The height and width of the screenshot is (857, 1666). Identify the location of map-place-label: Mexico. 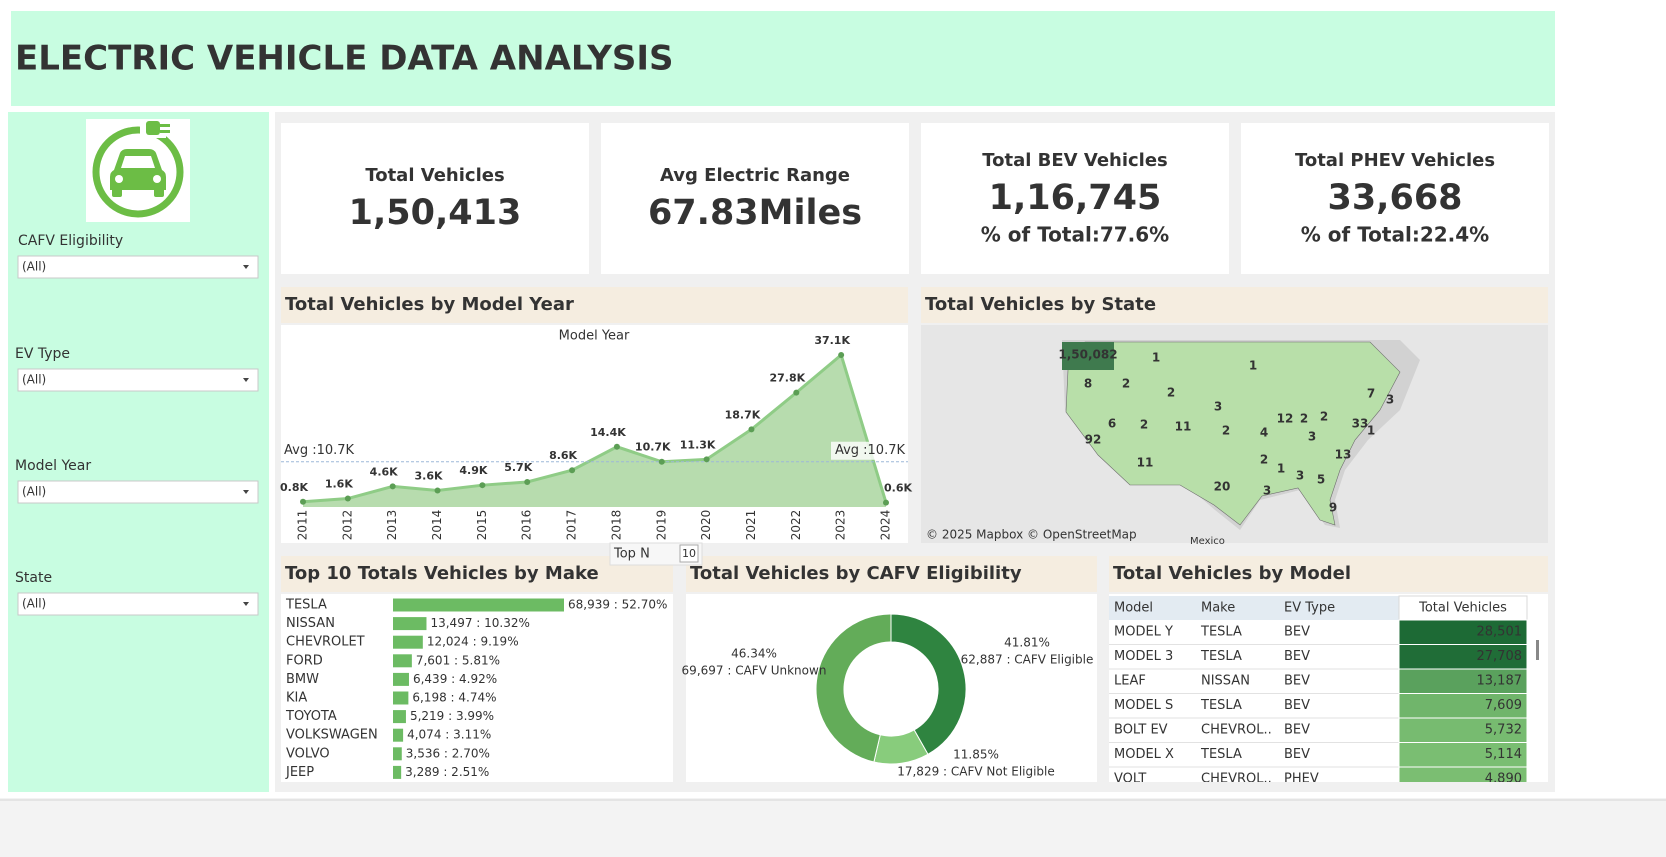
(1207, 541).